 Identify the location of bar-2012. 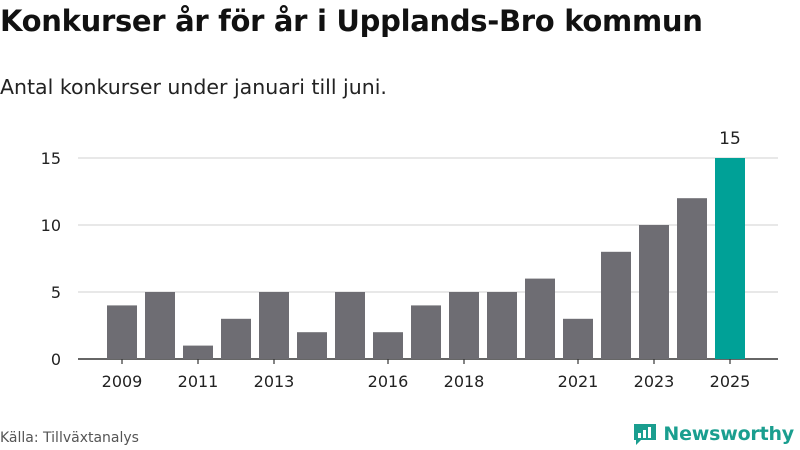
(236, 338).